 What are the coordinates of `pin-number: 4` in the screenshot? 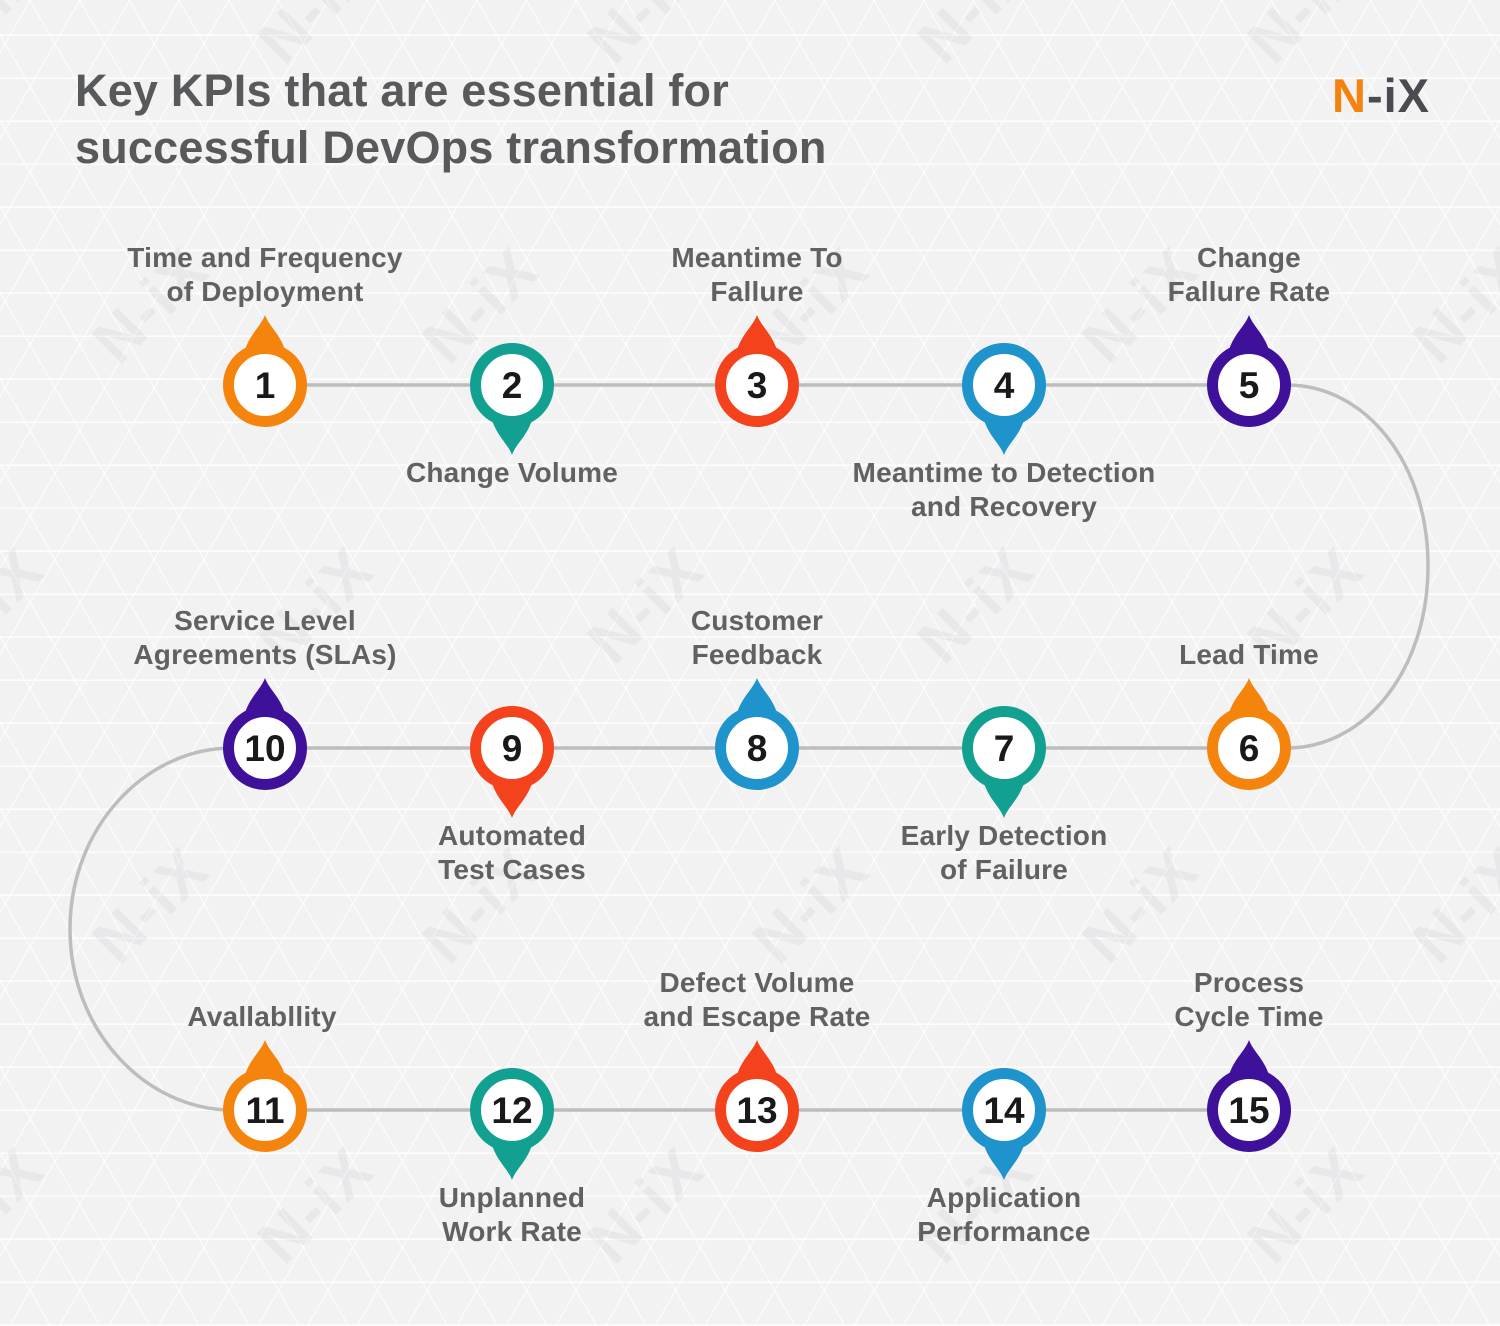 It's located at (1004, 385).